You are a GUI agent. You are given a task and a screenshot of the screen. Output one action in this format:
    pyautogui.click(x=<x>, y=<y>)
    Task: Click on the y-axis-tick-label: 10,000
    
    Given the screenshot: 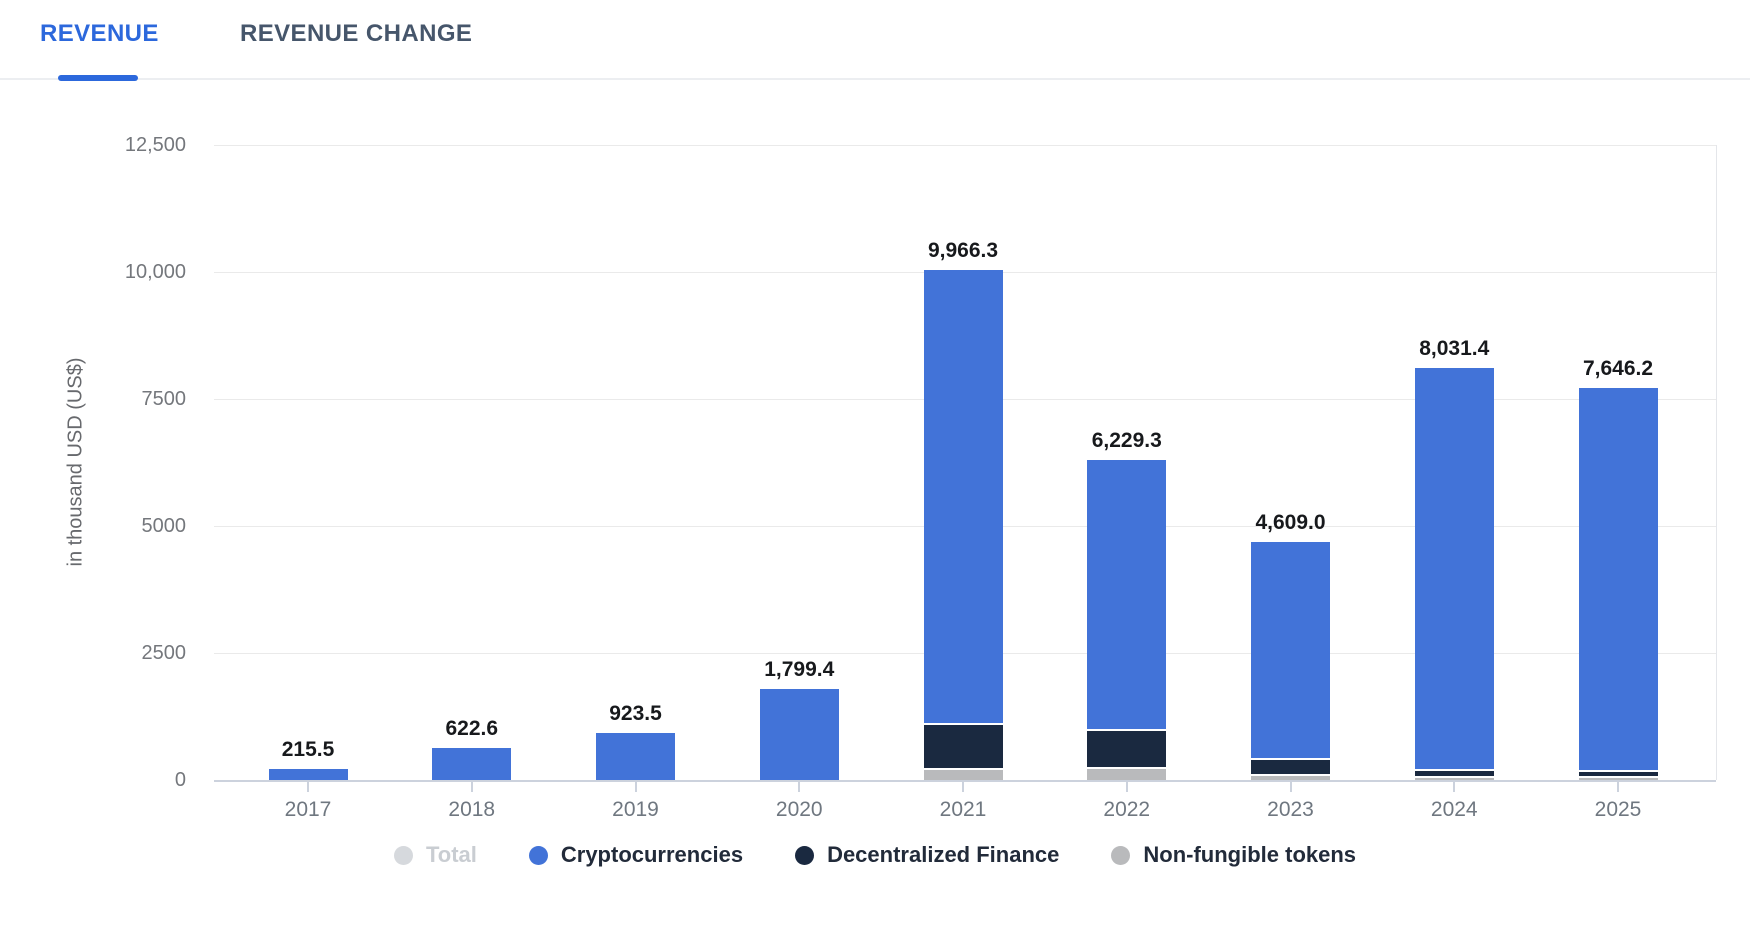 What is the action you would take?
    pyautogui.click(x=155, y=272)
    